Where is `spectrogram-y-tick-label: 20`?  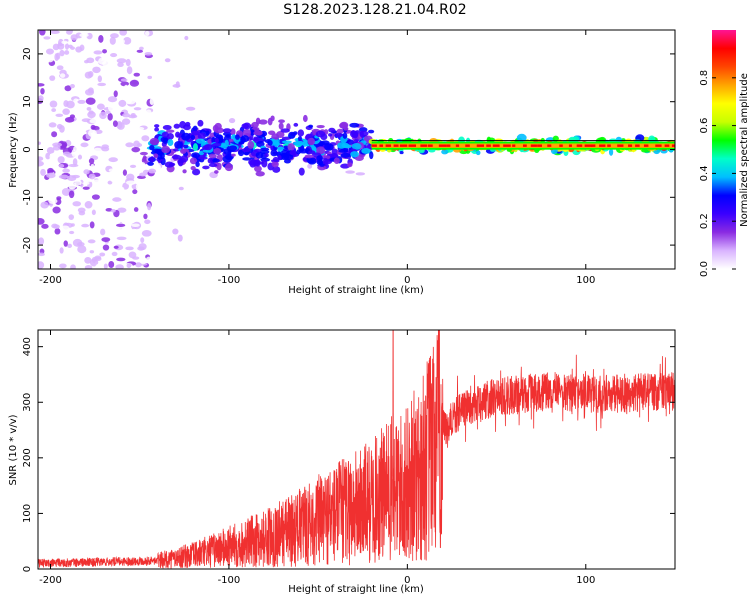 spectrogram-y-tick-label: 20 is located at coordinates (27, 54).